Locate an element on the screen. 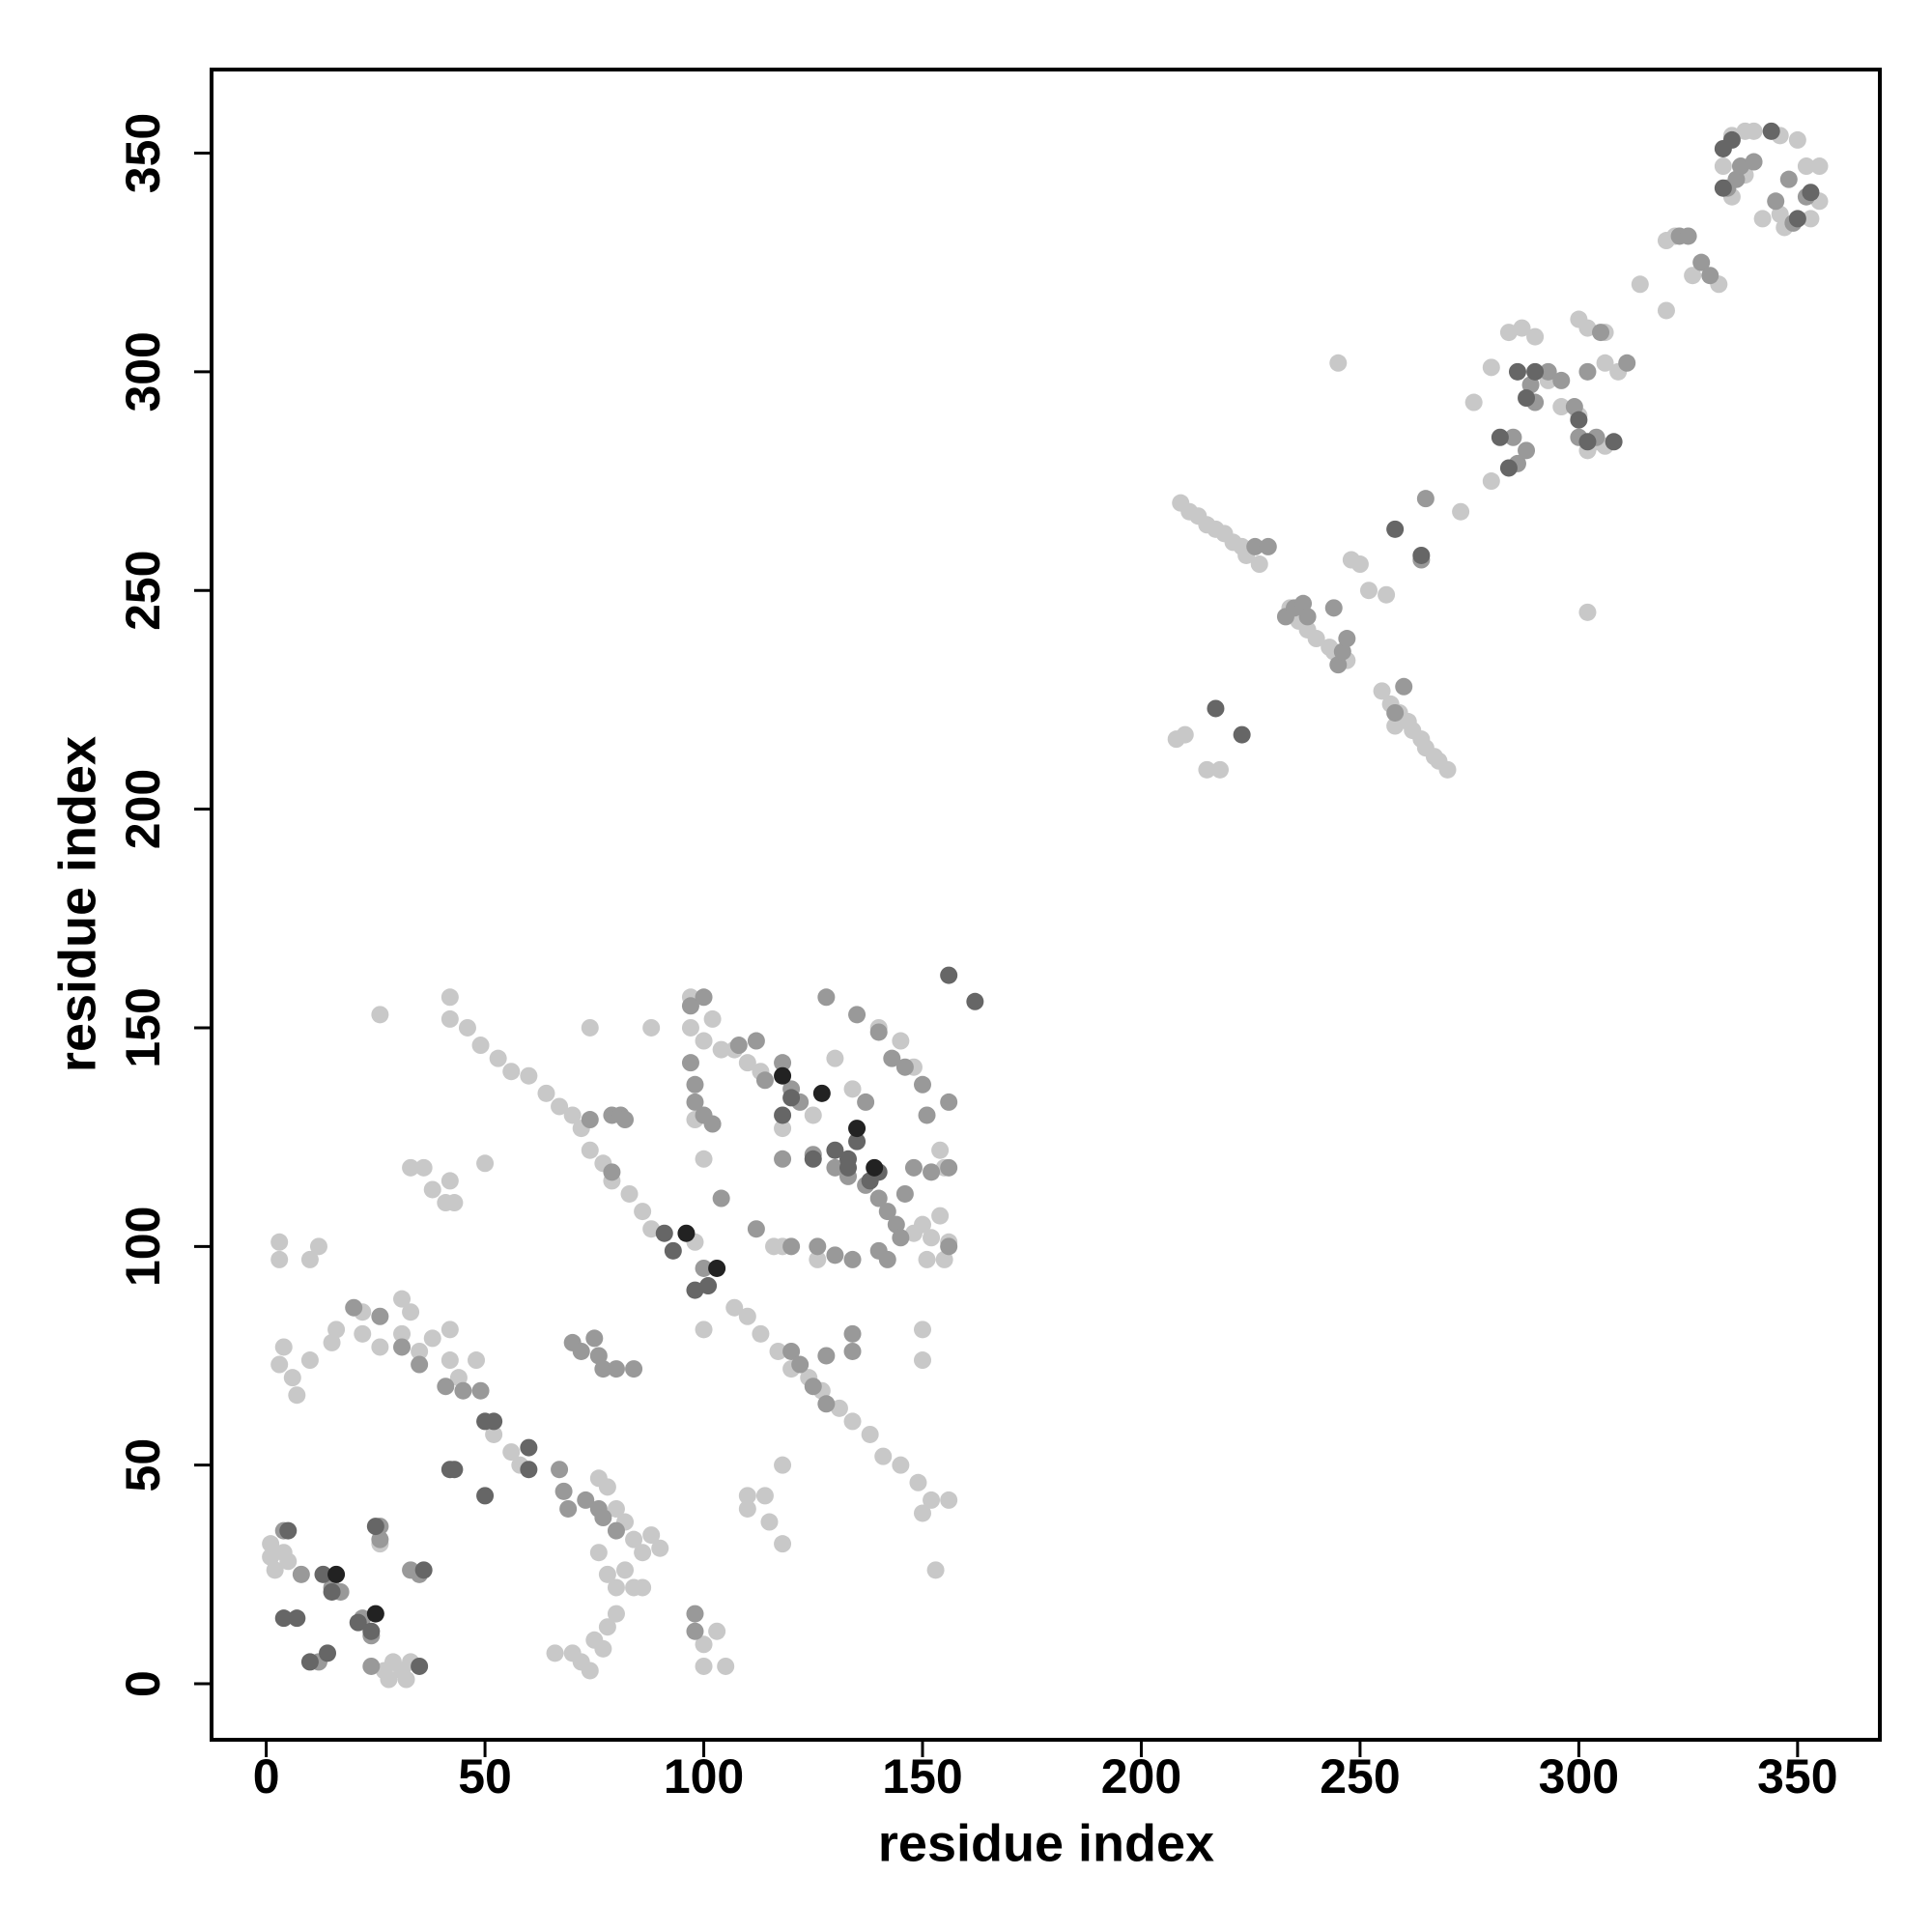  x-tick-label: 350 is located at coordinates (1797, 1776).